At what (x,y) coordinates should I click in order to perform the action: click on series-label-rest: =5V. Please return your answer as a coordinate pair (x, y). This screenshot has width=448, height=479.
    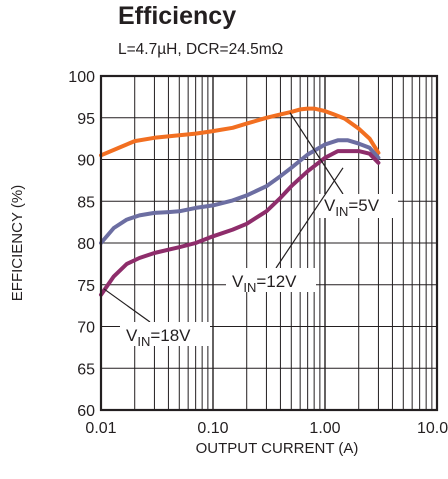
    Looking at the image, I should click on (363, 205).